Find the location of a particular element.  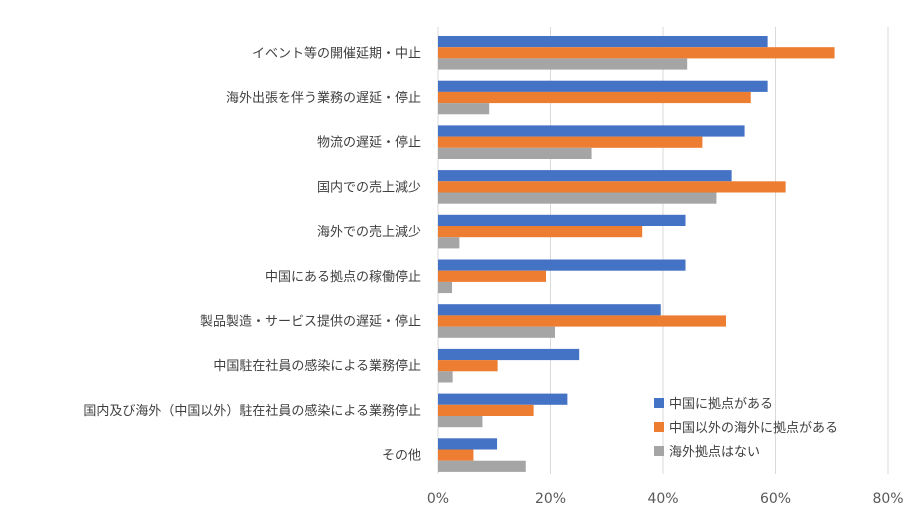

category-label: 国内での売上減少 is located at coordinates (369, 187).